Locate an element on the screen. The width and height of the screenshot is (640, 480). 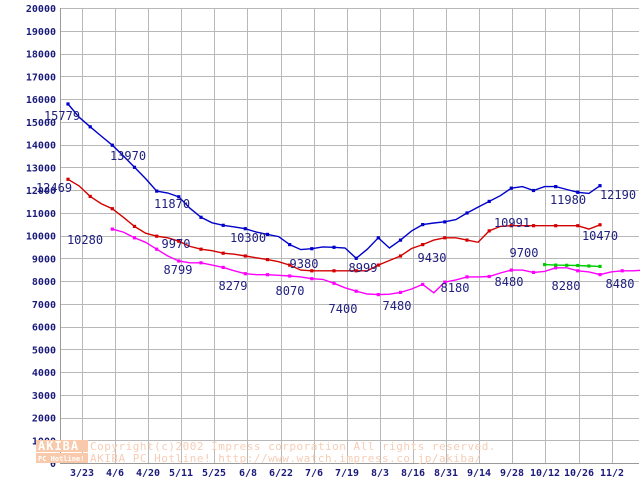
y-axis-tick-label: 13000 is located at coordinates (41, 168).